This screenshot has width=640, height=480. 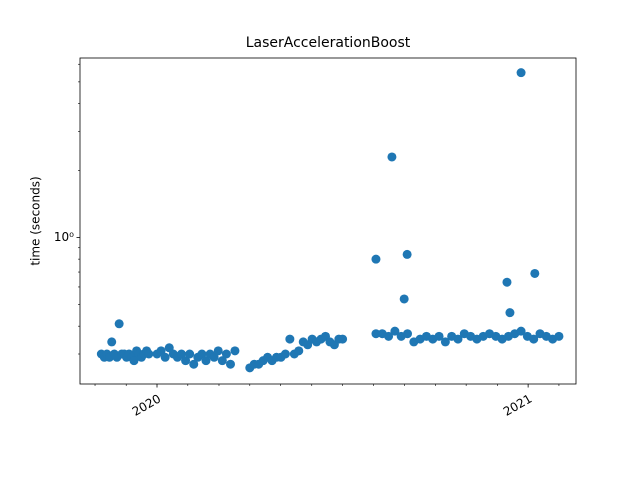 I want to click on y-axis-label: time (seconds), so click(x=36, y=220).